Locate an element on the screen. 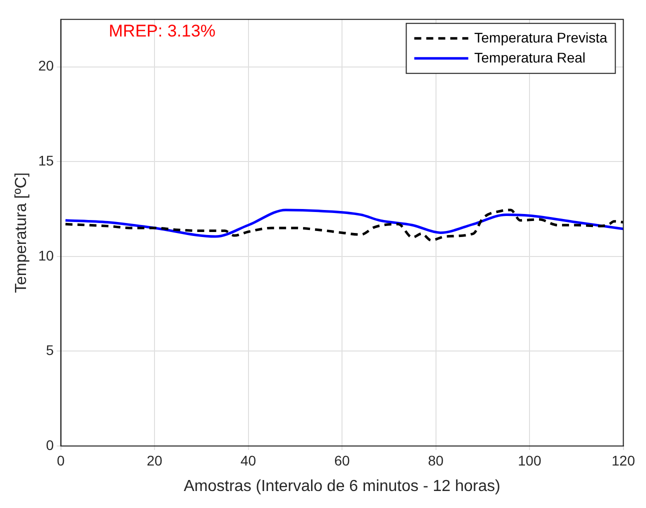 This screenshot has height=508, width=646. annotation: MREP: 3.13% is located at coordinates (162, 31).